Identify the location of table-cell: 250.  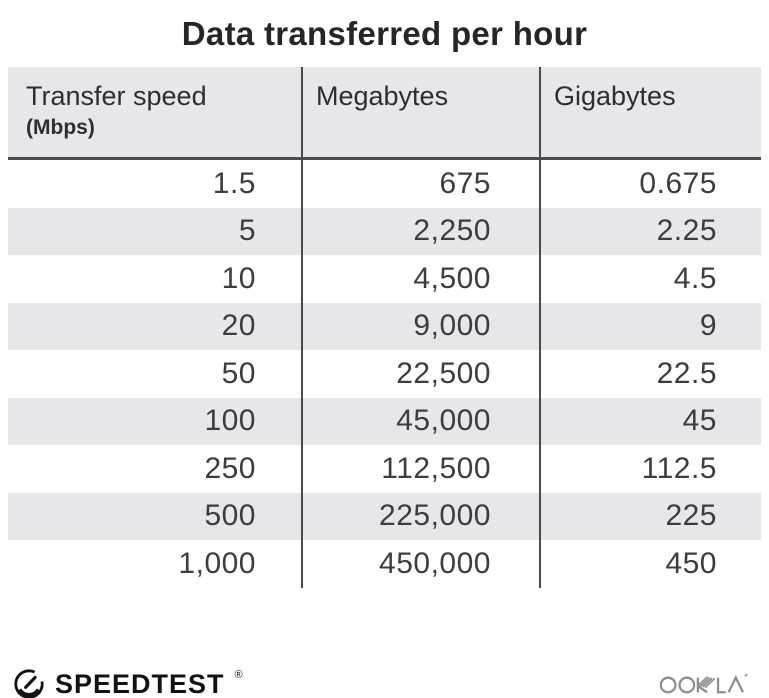
(230, 468).